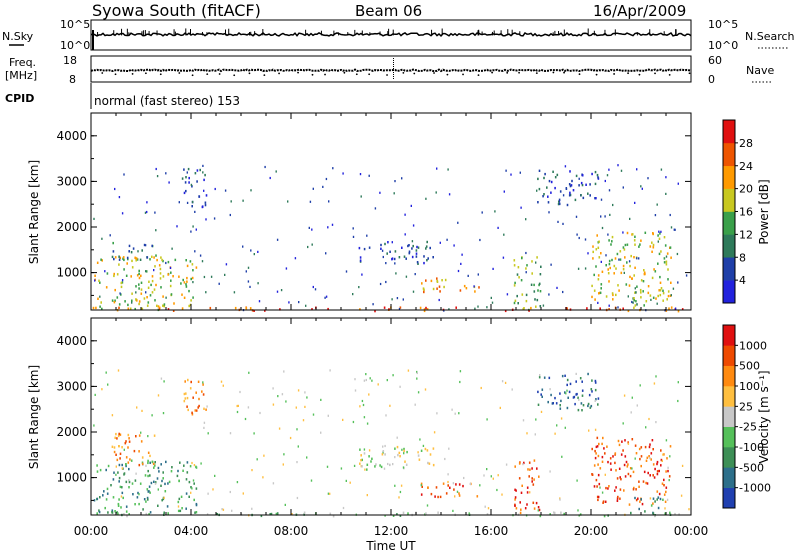 The width and height of the screenshot is (800, 554). I want to click on colorbar-tick-label: -500, so click(751, 467).